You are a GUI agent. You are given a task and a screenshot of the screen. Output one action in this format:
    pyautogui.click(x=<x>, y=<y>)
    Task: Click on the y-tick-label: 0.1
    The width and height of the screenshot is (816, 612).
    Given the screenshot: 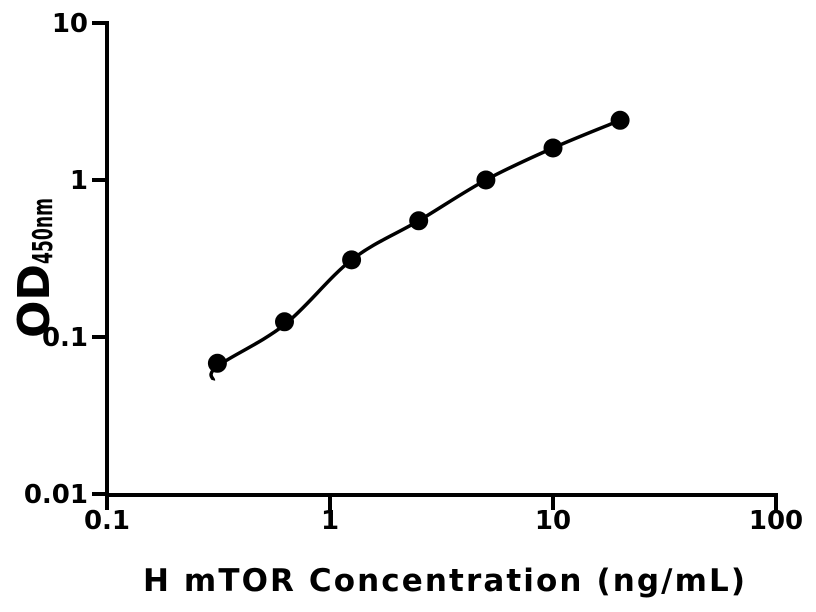 What is the action you would take?
    pyautogui.click(x=65, y=338)
    